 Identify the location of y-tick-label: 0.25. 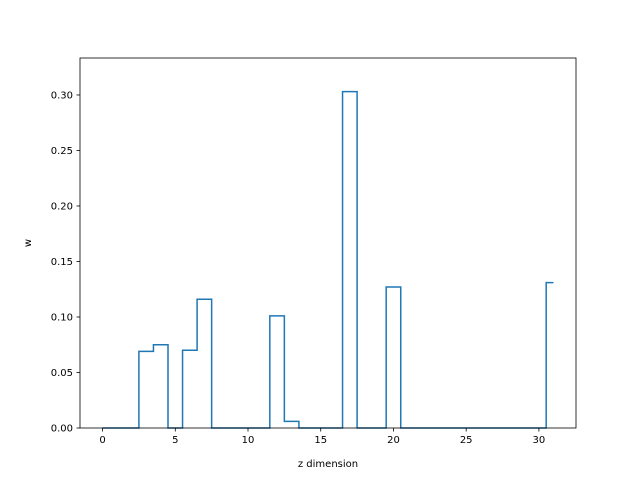
(62, 151).